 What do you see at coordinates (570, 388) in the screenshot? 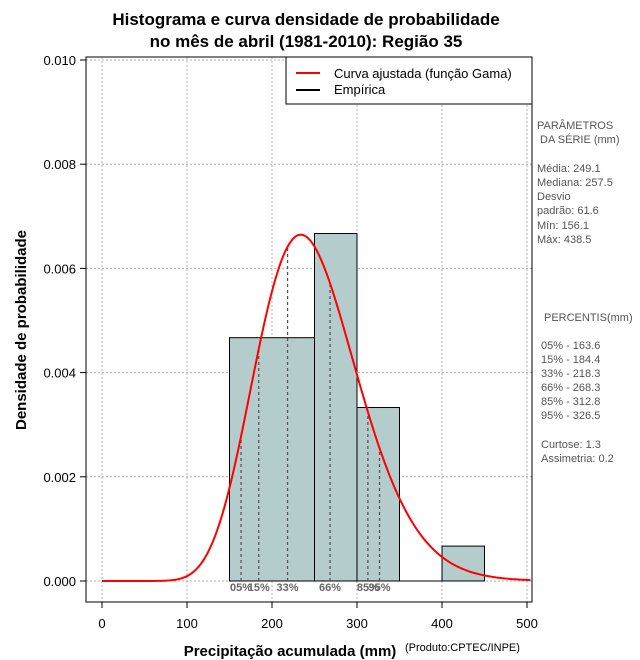
I see `percentil-66: 66% - 268.3` at bounding box center [570, 388].